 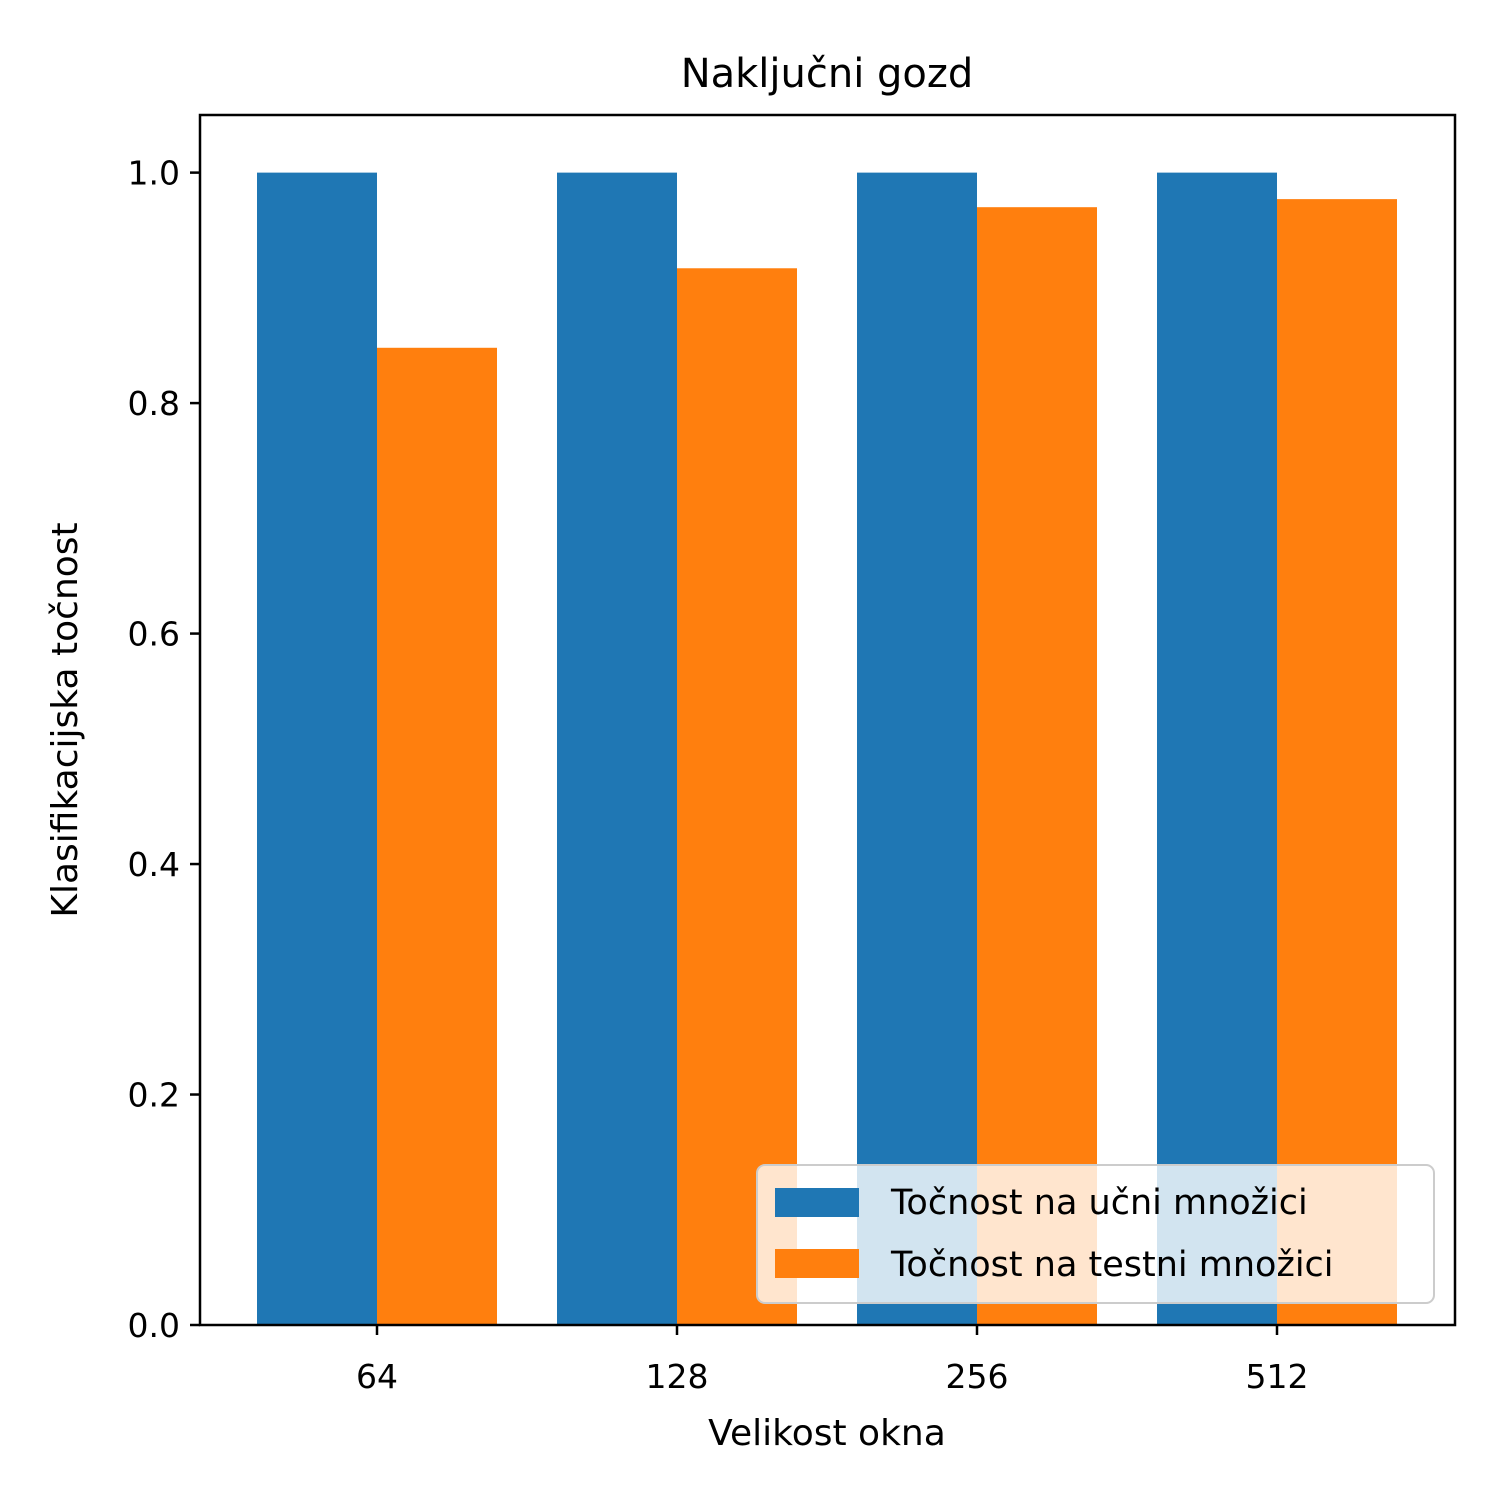 What do you see at coordinates (1099, 1203) in the screenshot?
I see `legend-label-train: Točnost na učni množici` at bounding box center [1099, 1203].